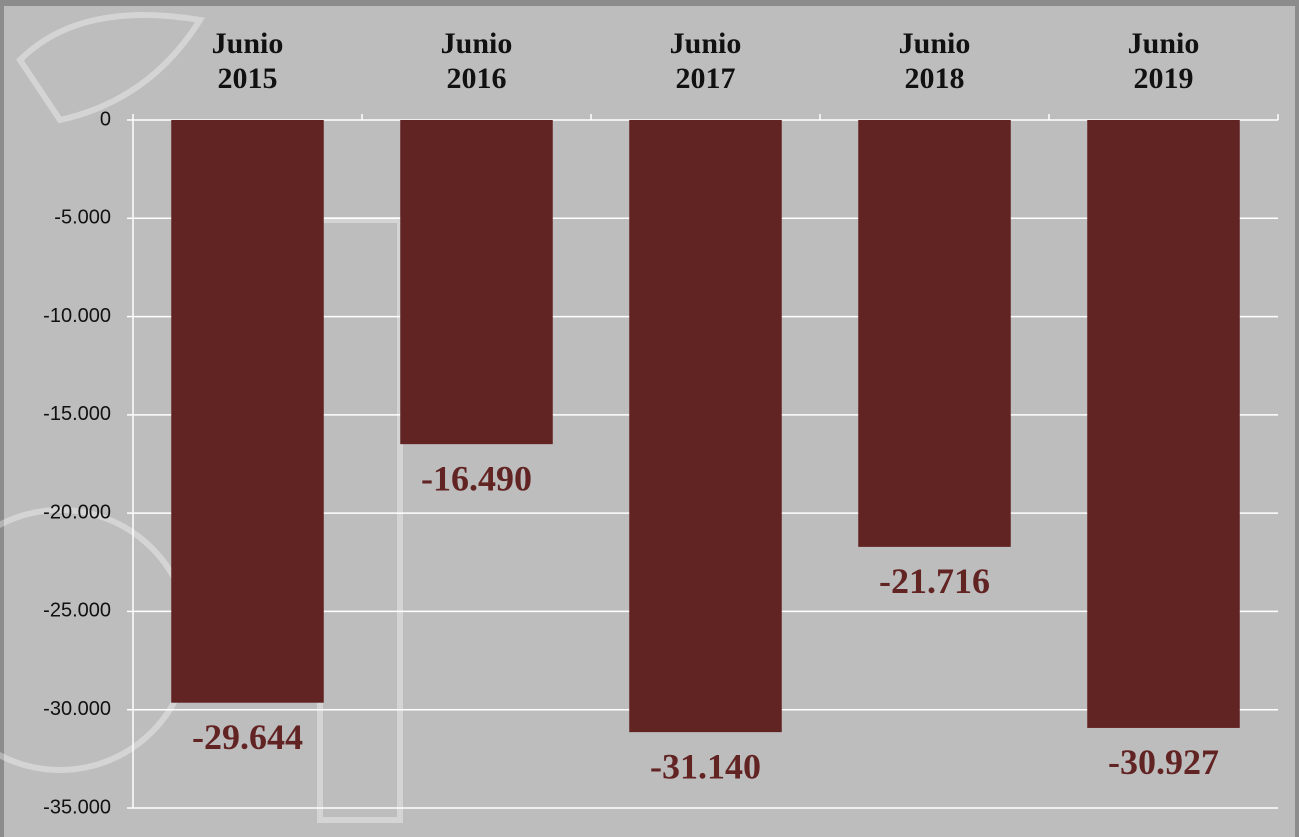  Describe the element at coordinates (1297, 418) in the screenshot. I see `frame-right` at that location.